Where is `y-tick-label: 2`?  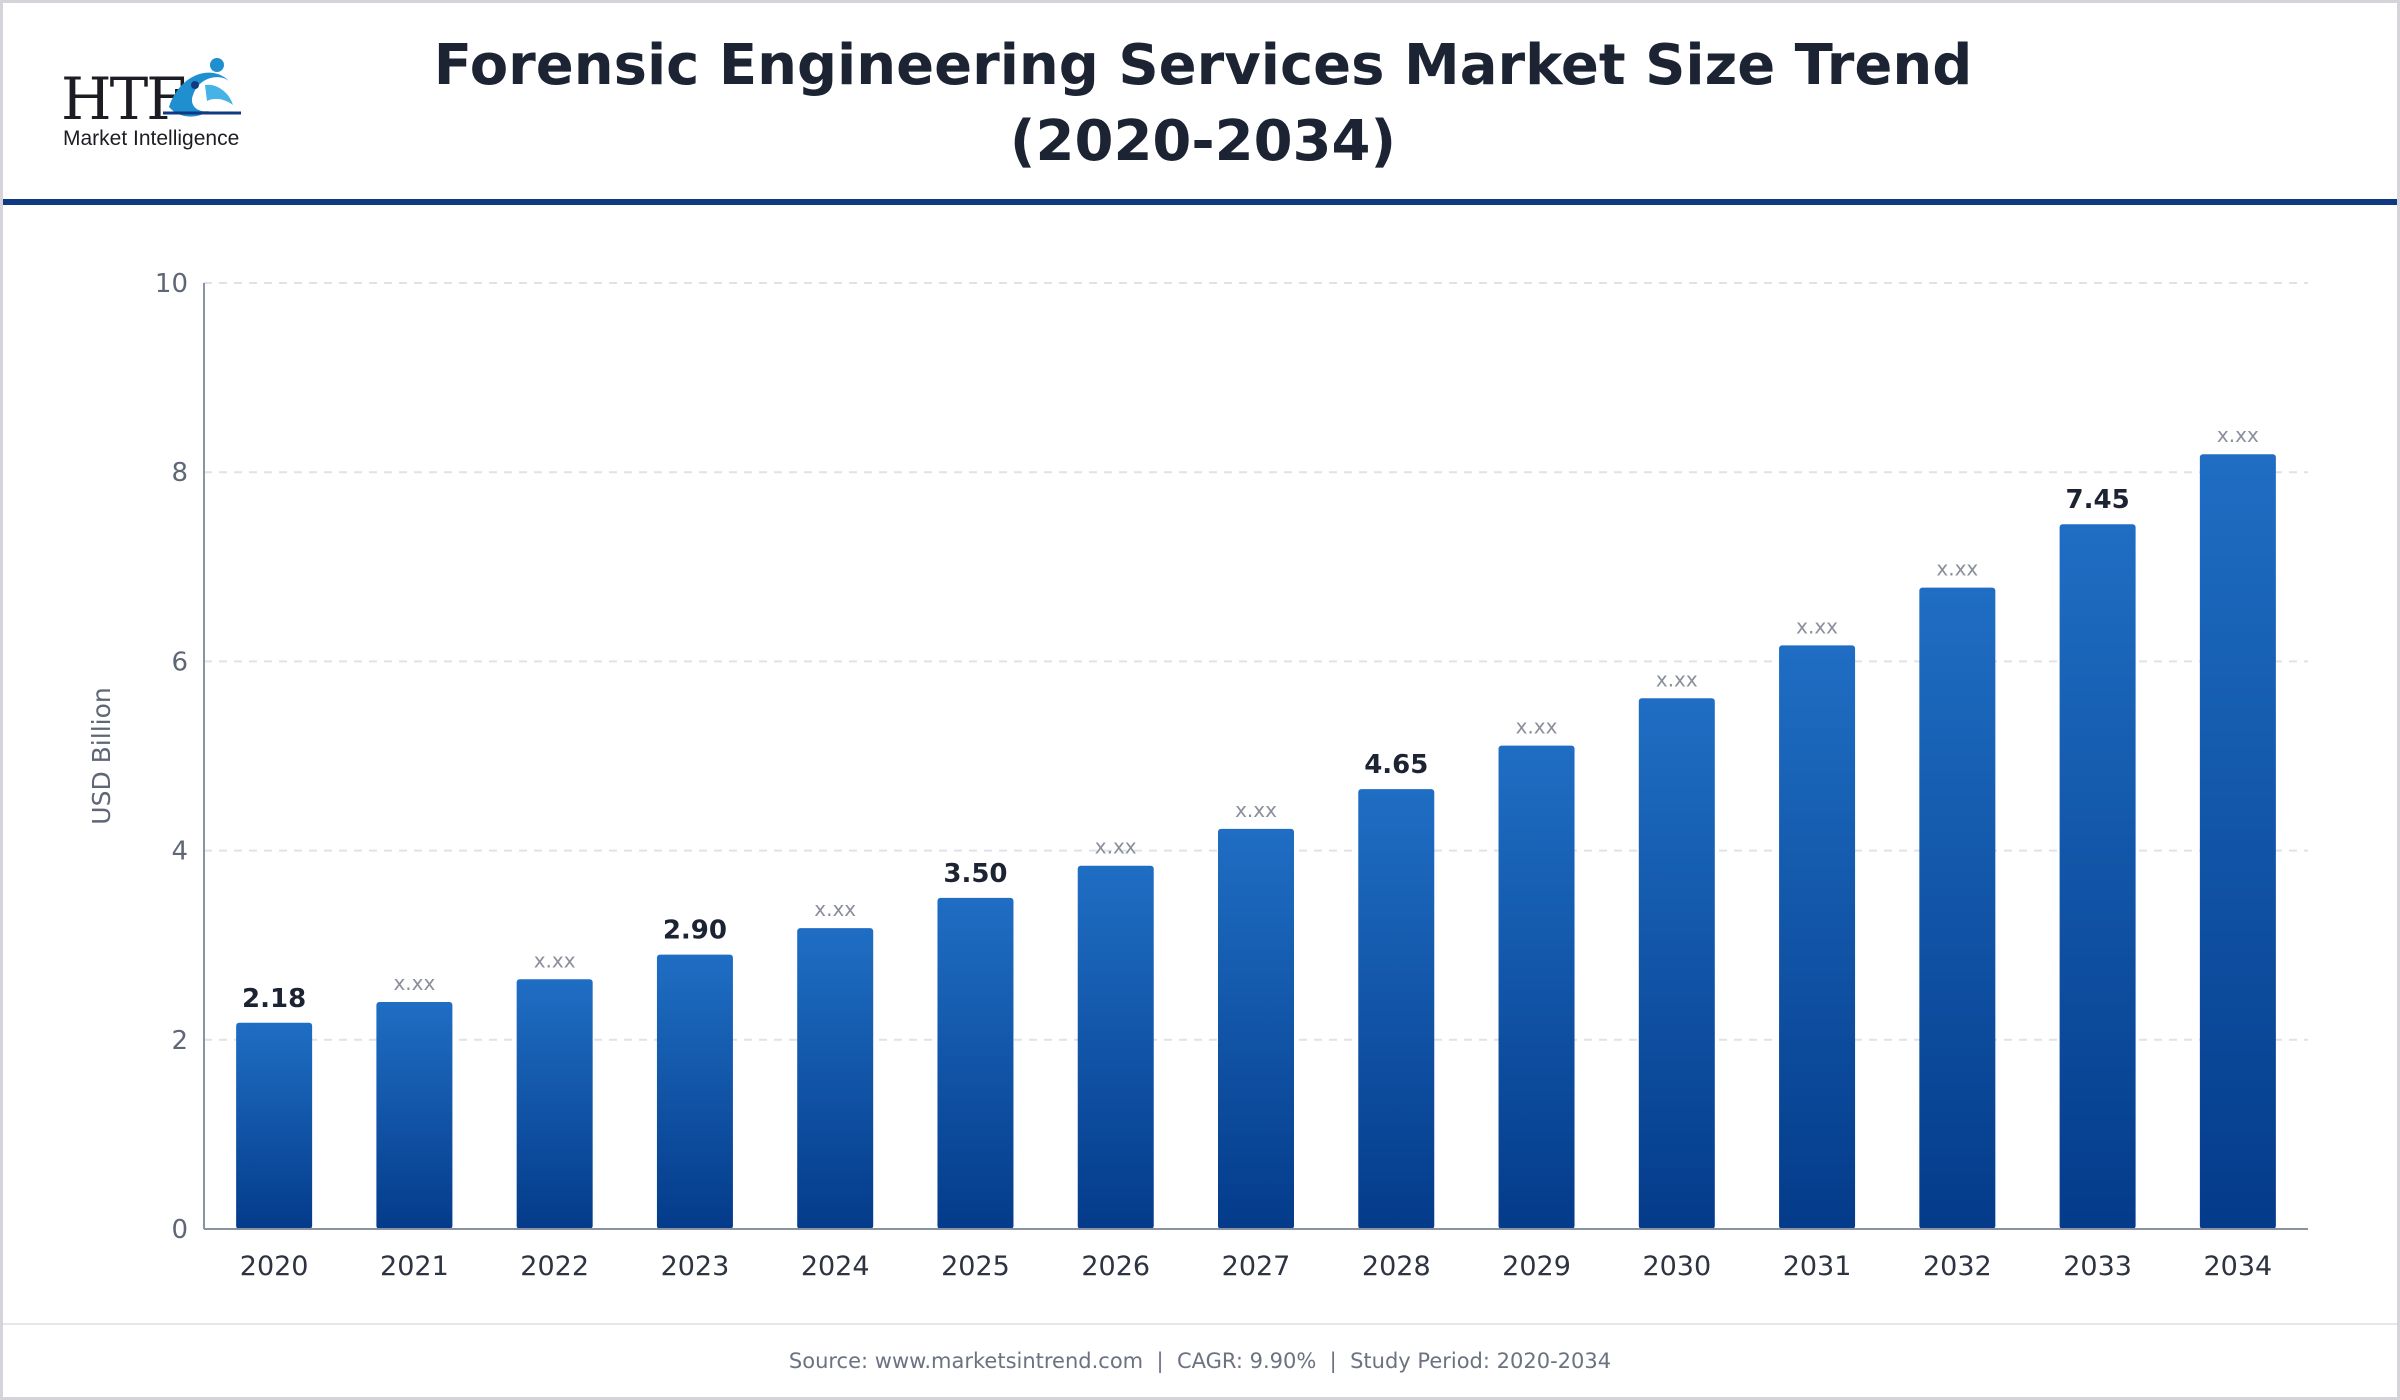
y-tick-label: 2 is located at coordinates (179, 1041).